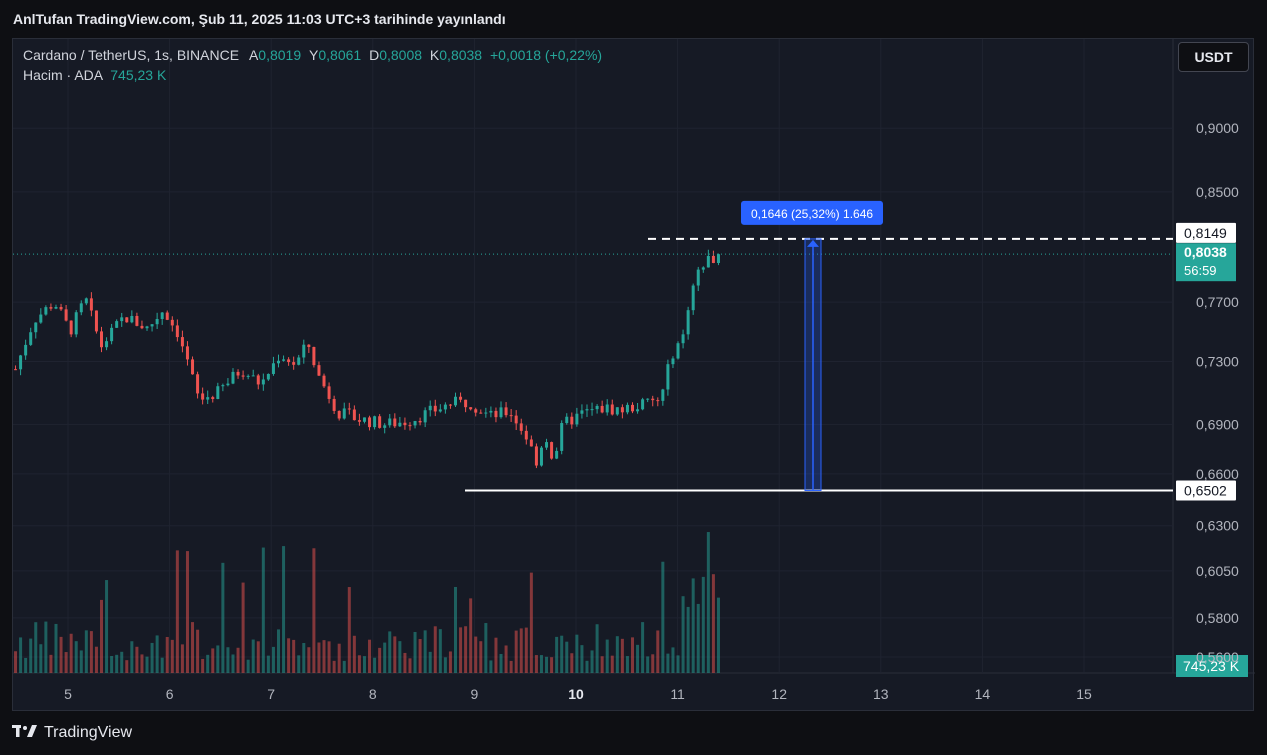 This screenshot has height=755, width=1267. What do you see at coordinates (63, 75) in the screenshot?
I see `volume-label: Hacim · ADA` at bounding box center [63, 75].